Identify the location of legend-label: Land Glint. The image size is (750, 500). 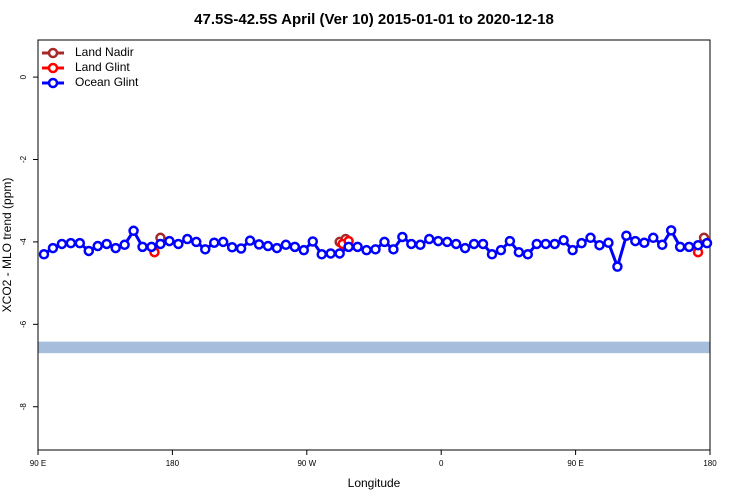
(102, 67).